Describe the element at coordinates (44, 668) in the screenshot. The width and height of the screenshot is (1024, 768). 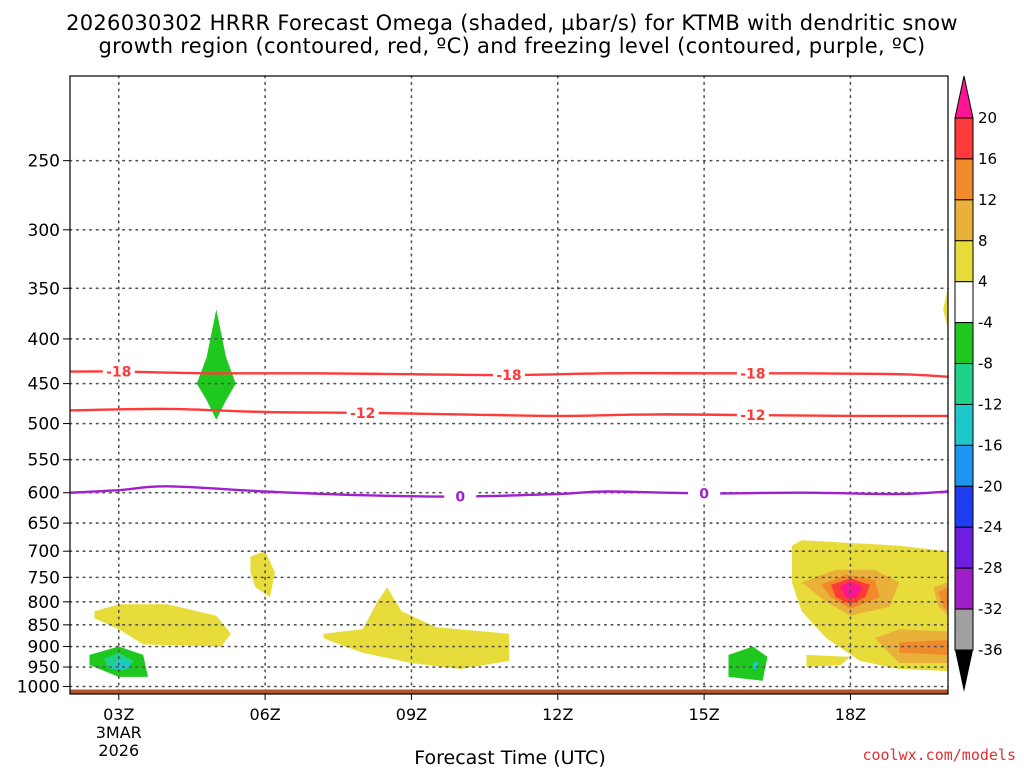
I see `y-tick-label-950: 950` at that location.